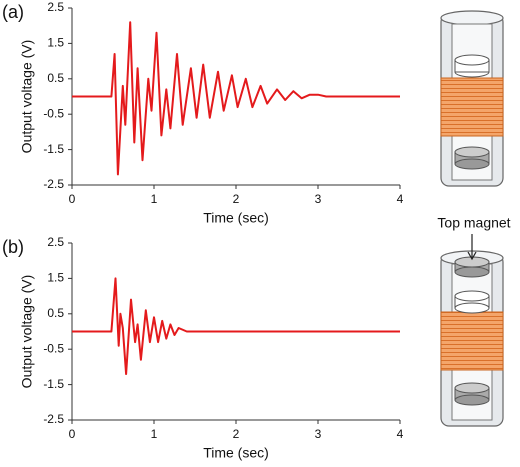 This screenshot has width=520, height=467. What do you see at coordinates (472, 330) in the screenshot?
I see `device-illustration-b` at bounding box center [472, 330].